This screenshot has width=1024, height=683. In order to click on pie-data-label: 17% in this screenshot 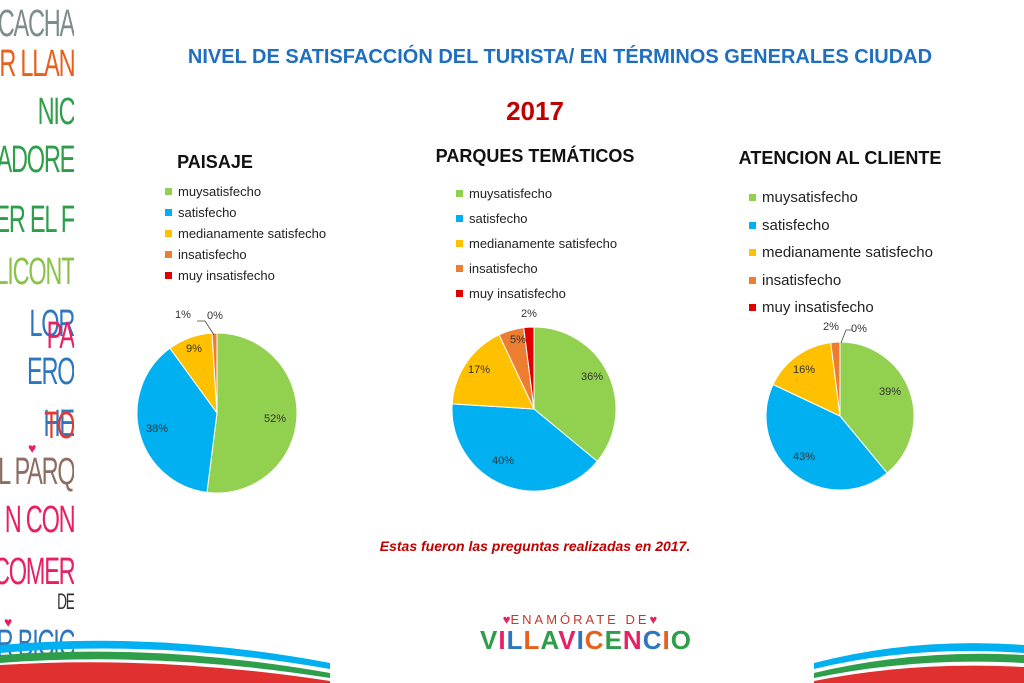, I will do `click(479, 370)`.